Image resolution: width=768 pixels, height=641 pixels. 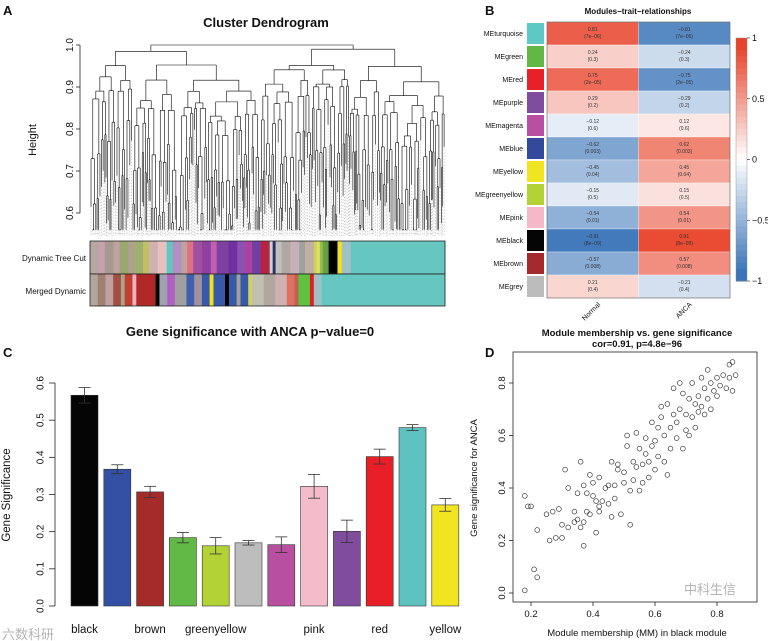 I want to click on y-tick-label: 0.8, so click(x=70, y=129).